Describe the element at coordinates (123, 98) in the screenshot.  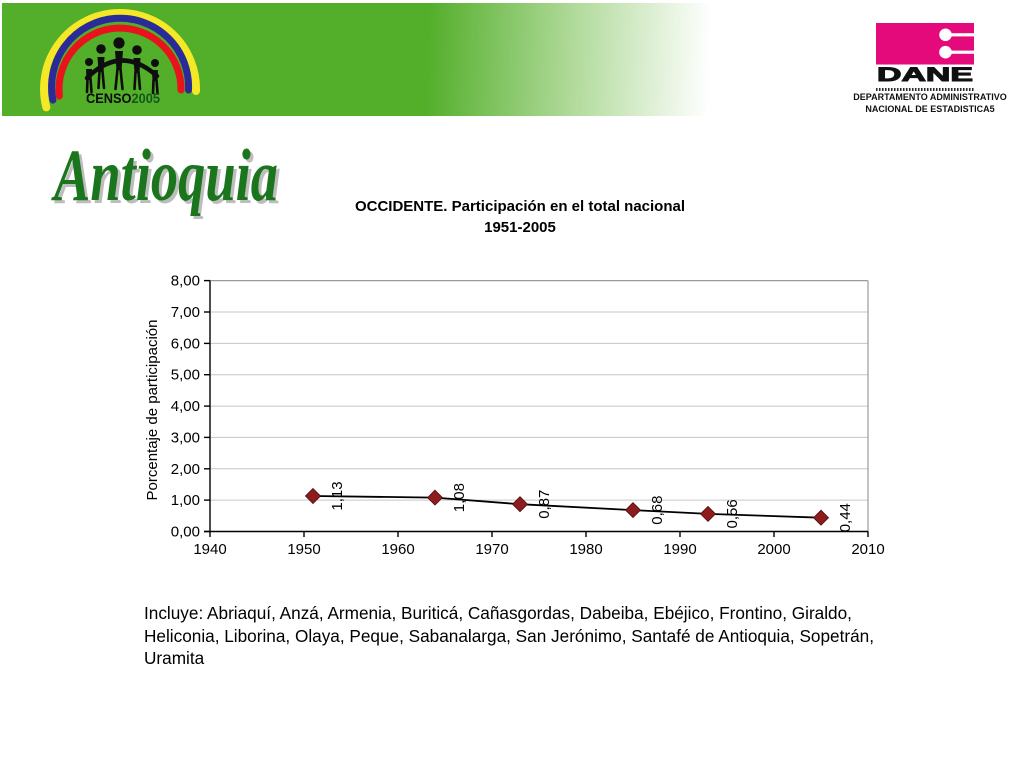
I see `svg-text: CENSO2005` at that location.